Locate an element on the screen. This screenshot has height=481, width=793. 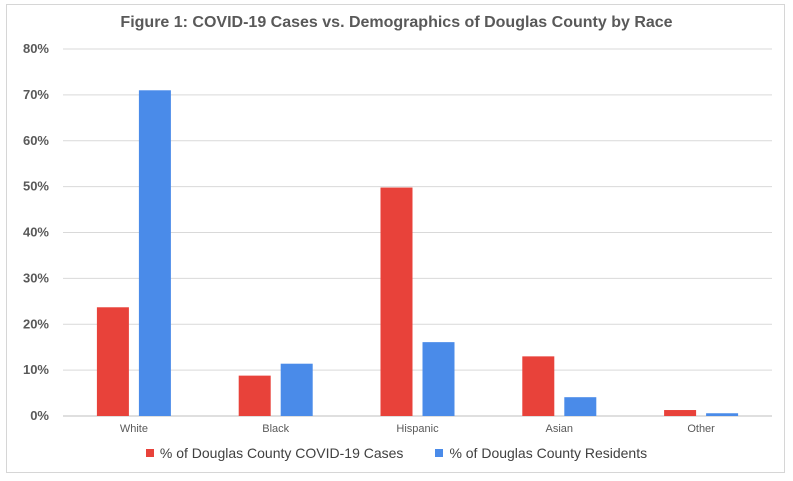
legend-item-cases: % of Douglas County COVID-19 Cases is located at coordinates (274, 453).